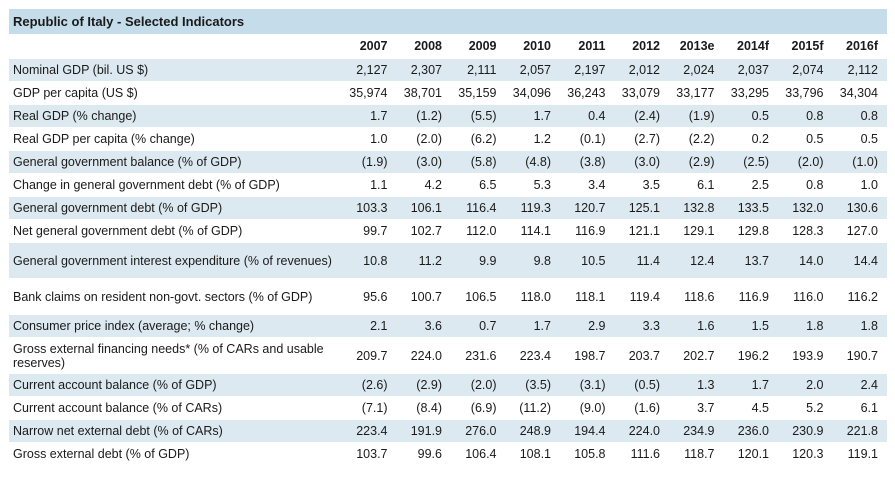  What do you see at coordinates (587, 260) in the screenshot?
I see `value-cell: 10.5` at bounding box center [587, 260].